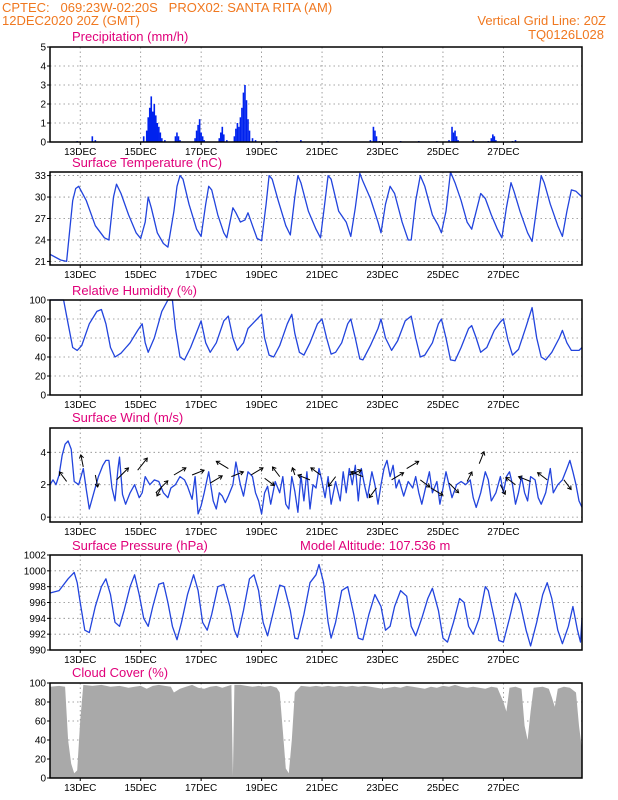 This screenshot has width=618, height=800. I want to click on series-line, so click(316, 330).